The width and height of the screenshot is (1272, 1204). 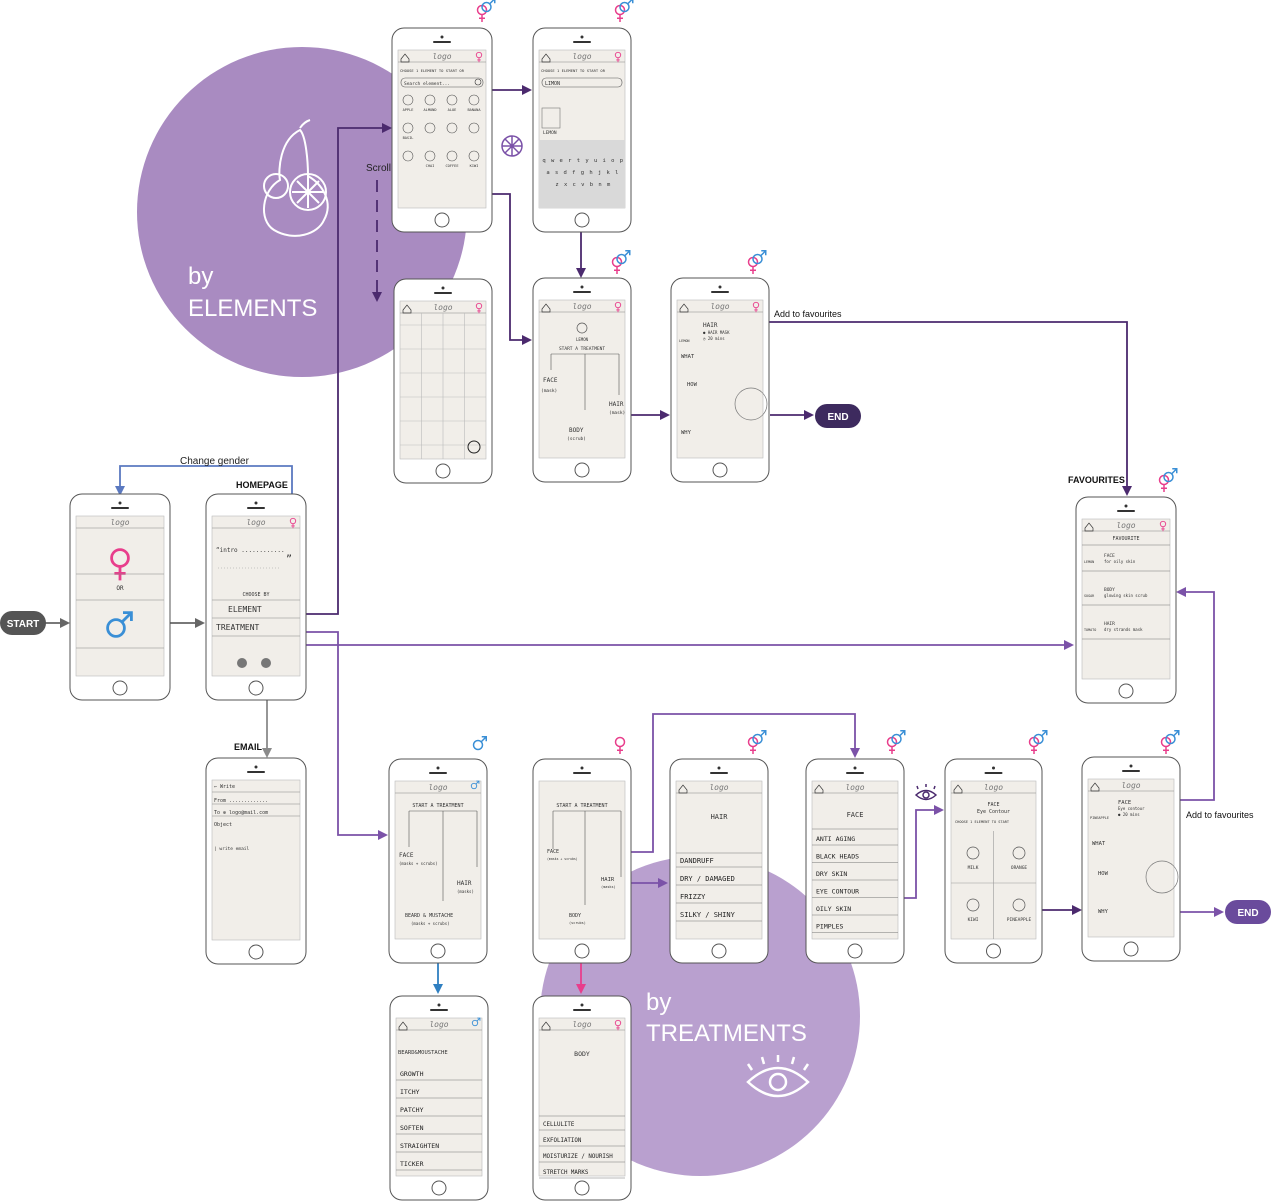 What do you see at coordinates (1125, 539) in the screenshot?
I see `fav-title: FAVOURITE` at bounding box center [1125, 539].